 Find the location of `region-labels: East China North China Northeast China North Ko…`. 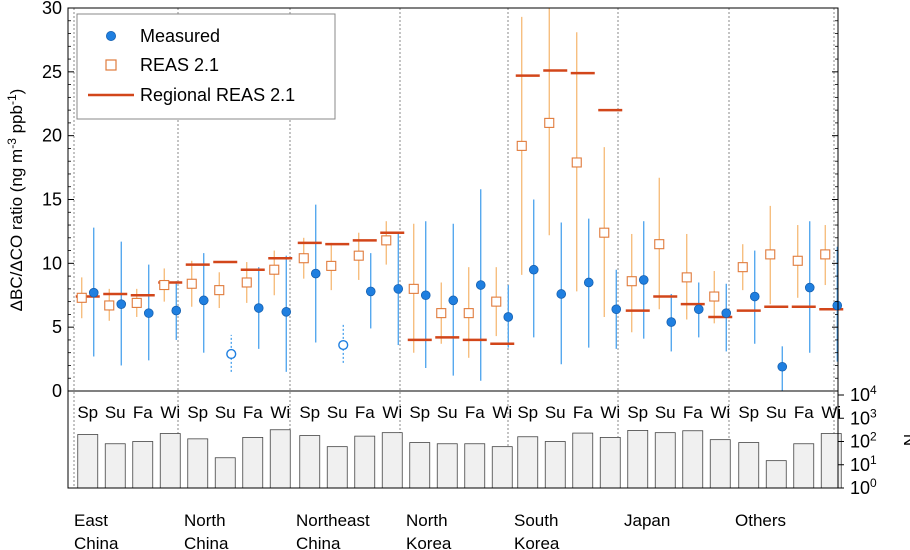

region-labels: East China North China Northeast China North Ko… is located at coordinates (430, 530).